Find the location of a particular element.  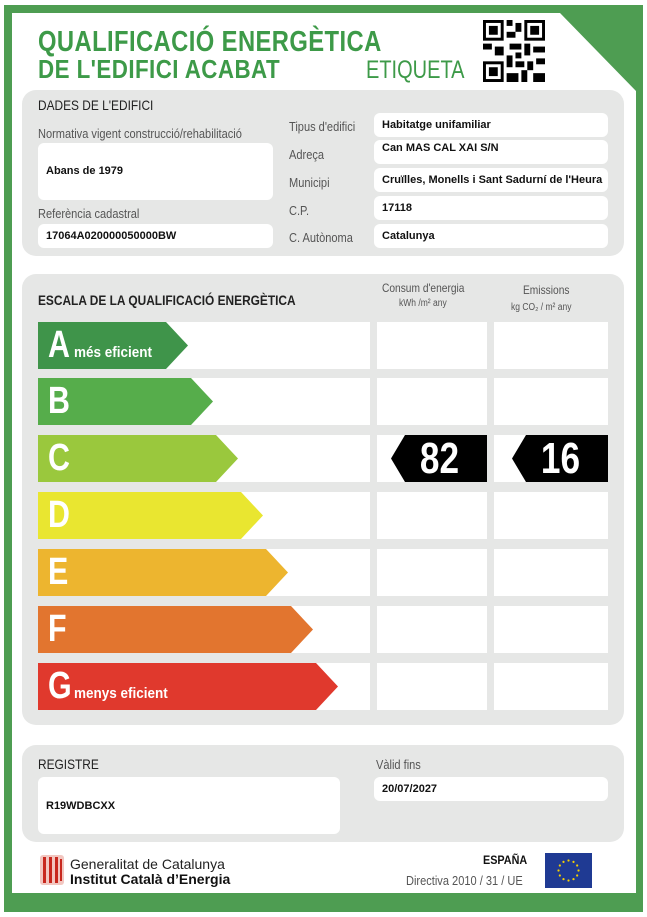

field-value: Can MAS CAL XAI S/N is located at coordinates (491, 152).